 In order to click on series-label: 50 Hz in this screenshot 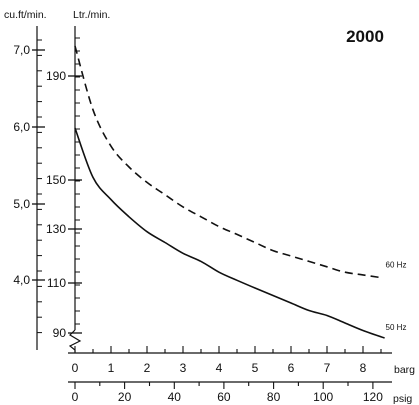, I will do `click(396, 327)`.